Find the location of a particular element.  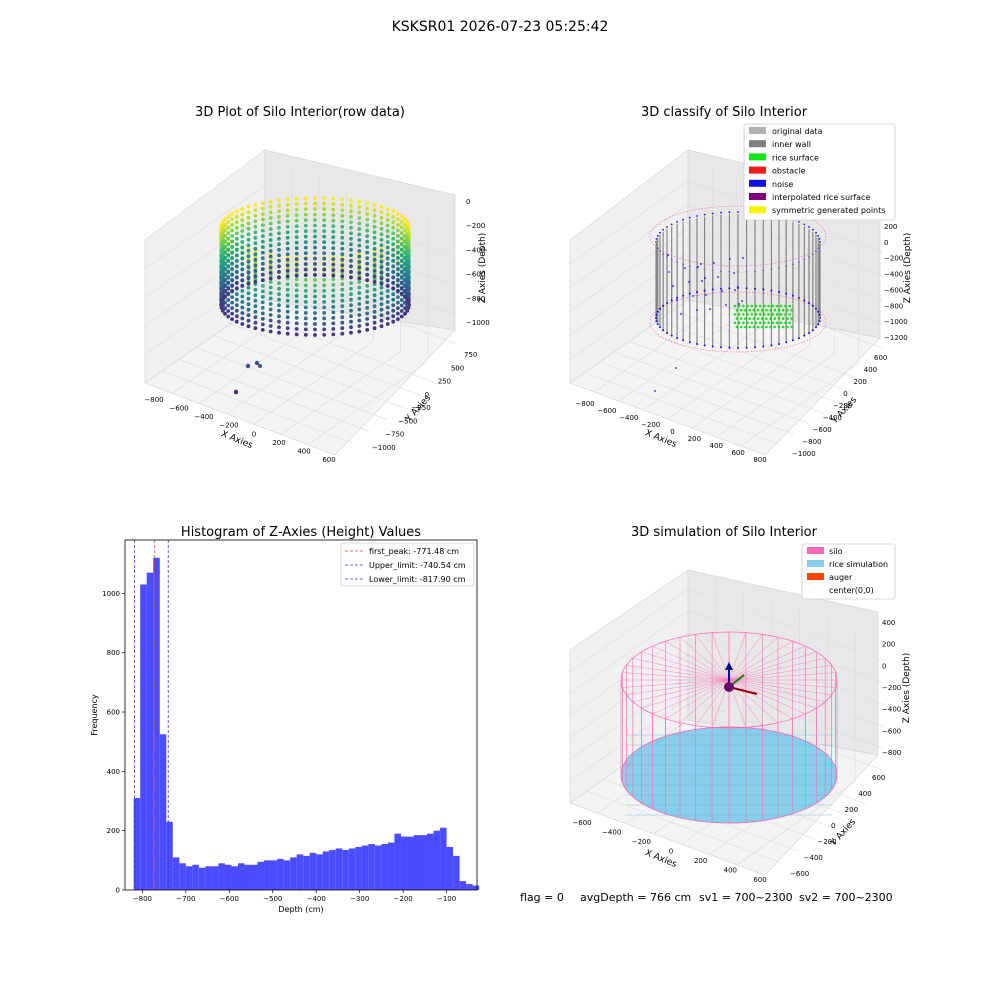

tick-label: −600 is located at coordinates (581, 823).